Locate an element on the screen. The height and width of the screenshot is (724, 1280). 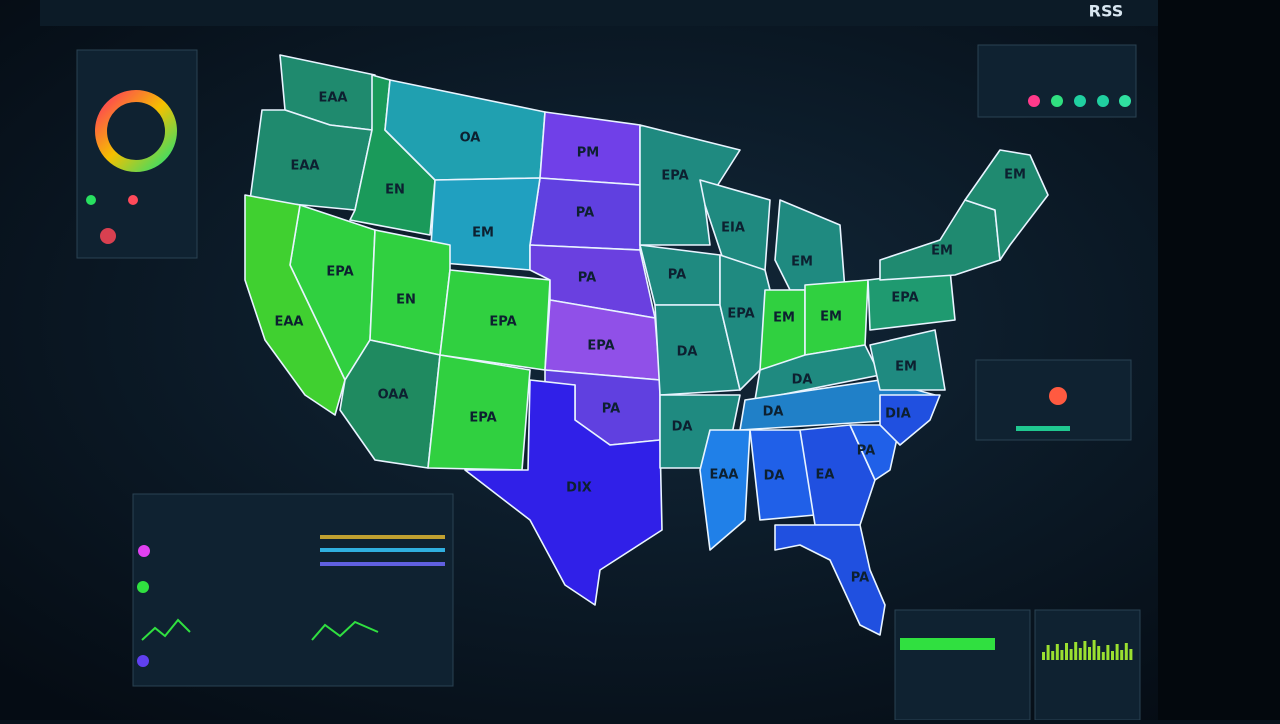
state-label: PM is located at coordinates (588, 153).